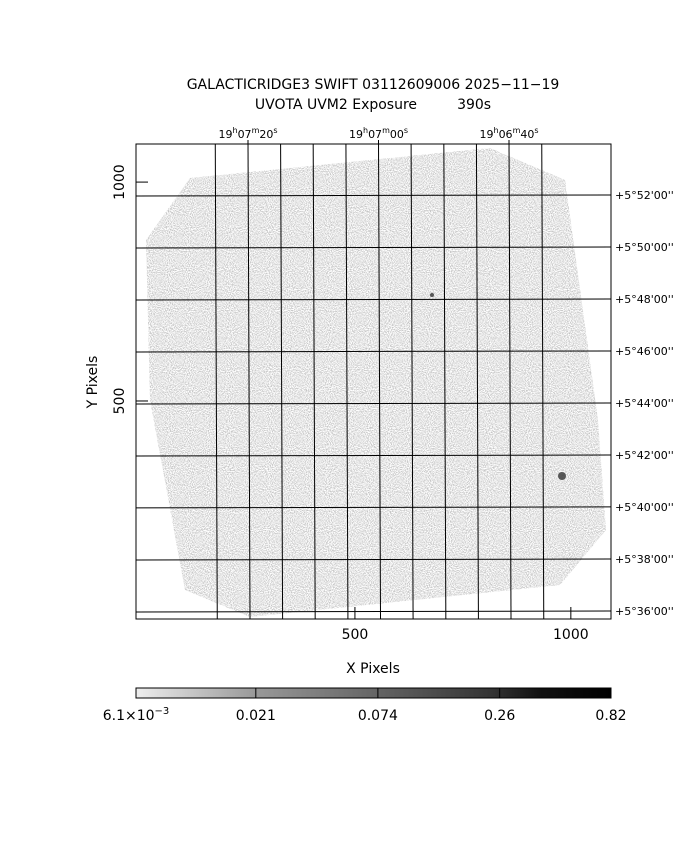  Describe the element at coordinates (644, 351) in the screenshot. I see `dec-tick-label: +5°46'00''` at that location.